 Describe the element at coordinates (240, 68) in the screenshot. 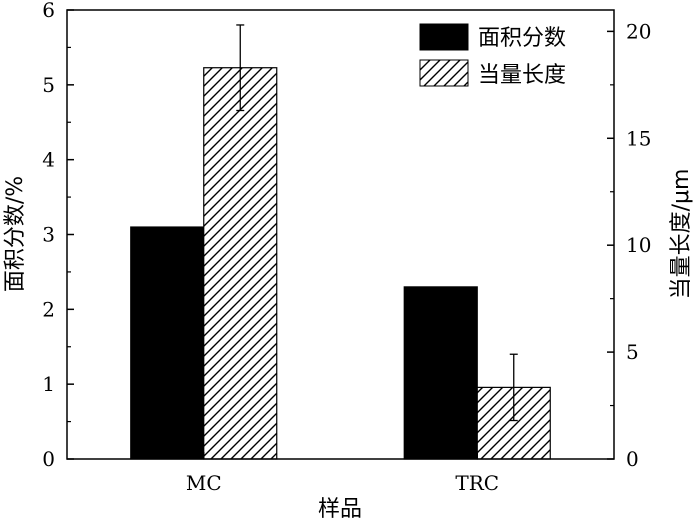

I see `error-bar-mc` at that location.